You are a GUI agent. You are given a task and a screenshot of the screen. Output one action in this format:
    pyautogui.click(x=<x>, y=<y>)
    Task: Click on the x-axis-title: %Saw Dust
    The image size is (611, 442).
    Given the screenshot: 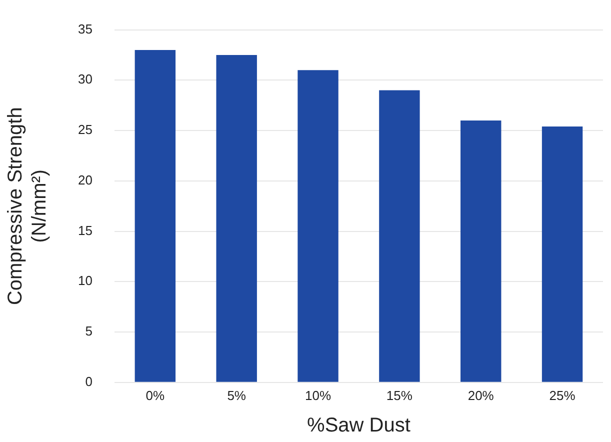 What is the action you would take?
    pyautogui.click(x=359, y=425)
    